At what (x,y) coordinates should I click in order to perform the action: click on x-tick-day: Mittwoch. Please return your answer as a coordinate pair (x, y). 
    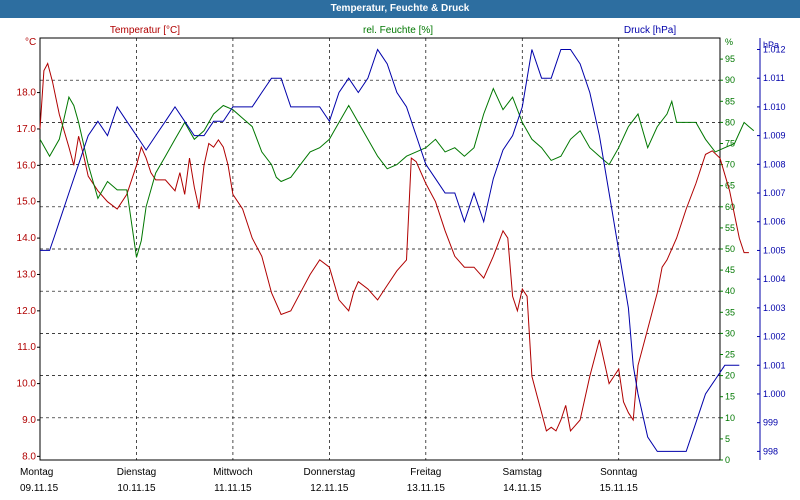
    Looking at the image, I should click on (232, 472).